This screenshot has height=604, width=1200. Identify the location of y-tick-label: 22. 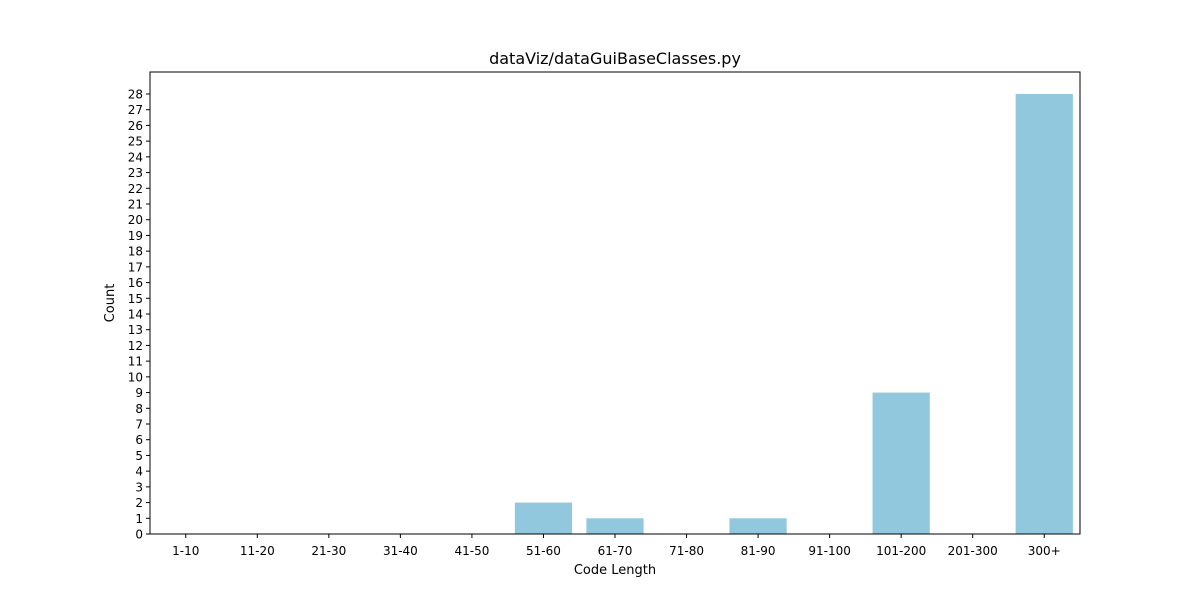
(135, 189).